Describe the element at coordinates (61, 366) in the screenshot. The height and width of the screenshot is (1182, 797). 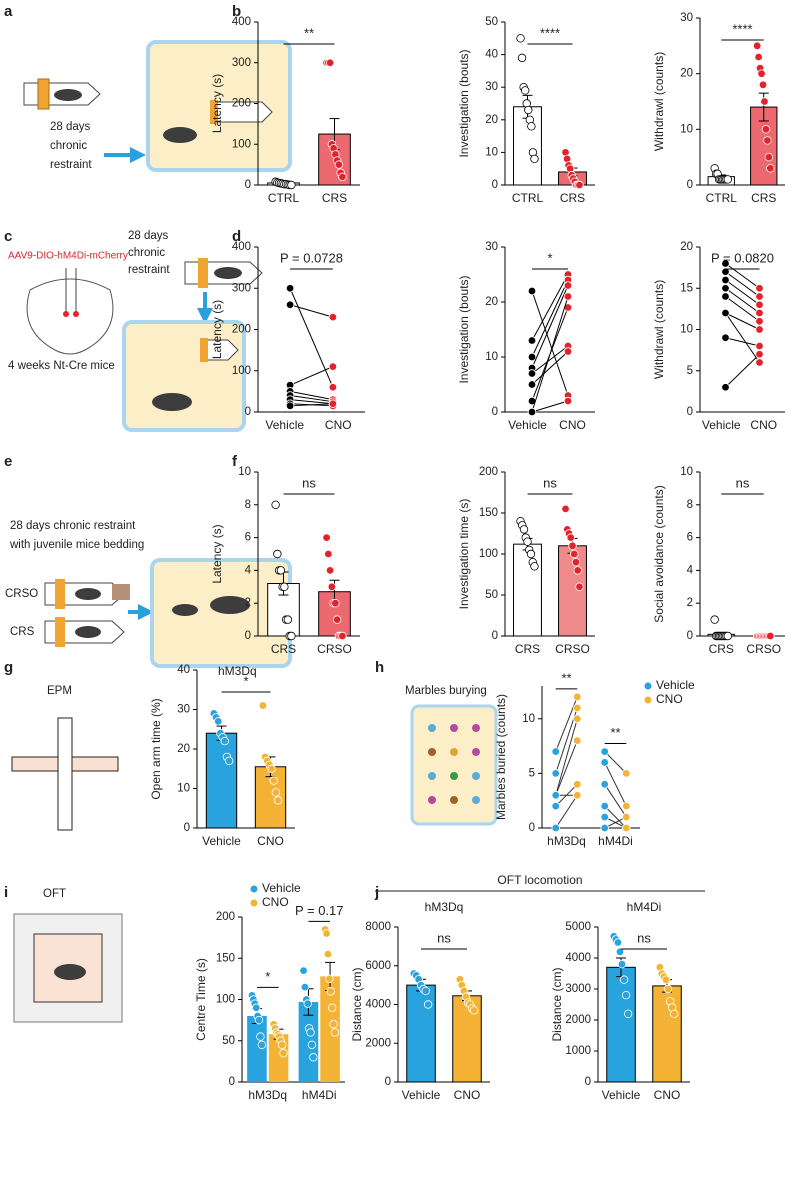
I see `label: 4 weeks Nt-Cre mice` at that location.